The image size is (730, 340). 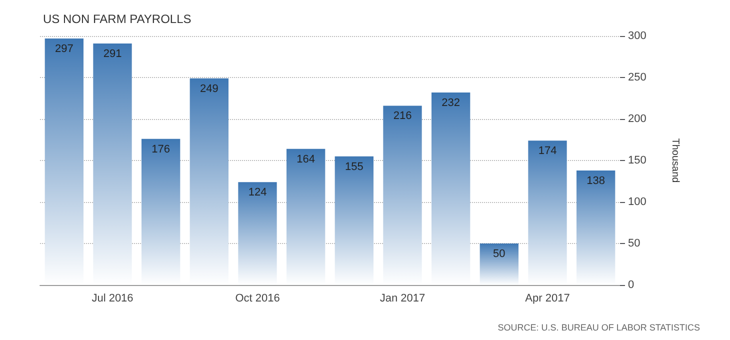 I want to click on y-tick-label: 150, so click(x=637, y=160).